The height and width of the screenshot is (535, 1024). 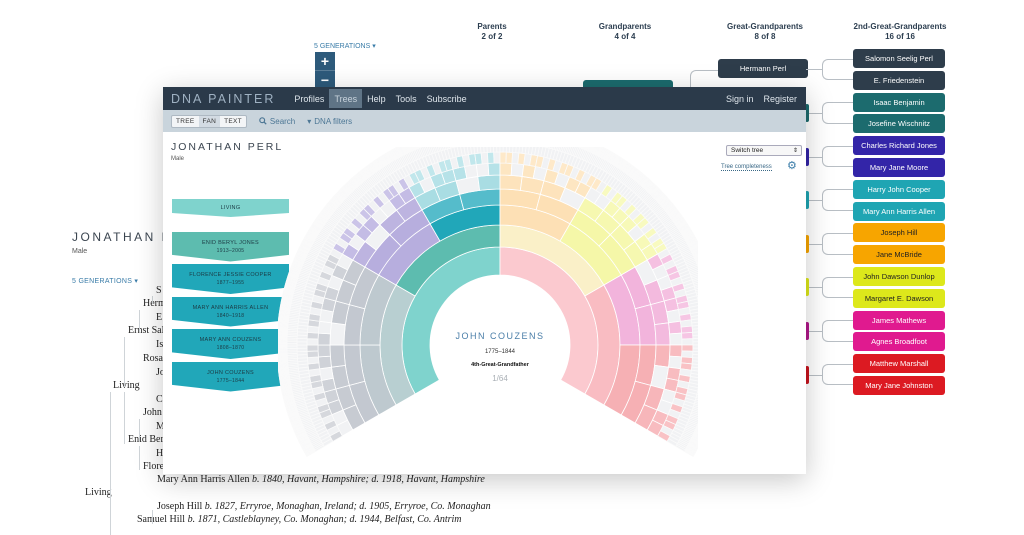 What do you see at coordinates (899, 102) in the screenshot?
I see `ancestor-box: Isaac Benjamin` at bounding box center [899, 102].